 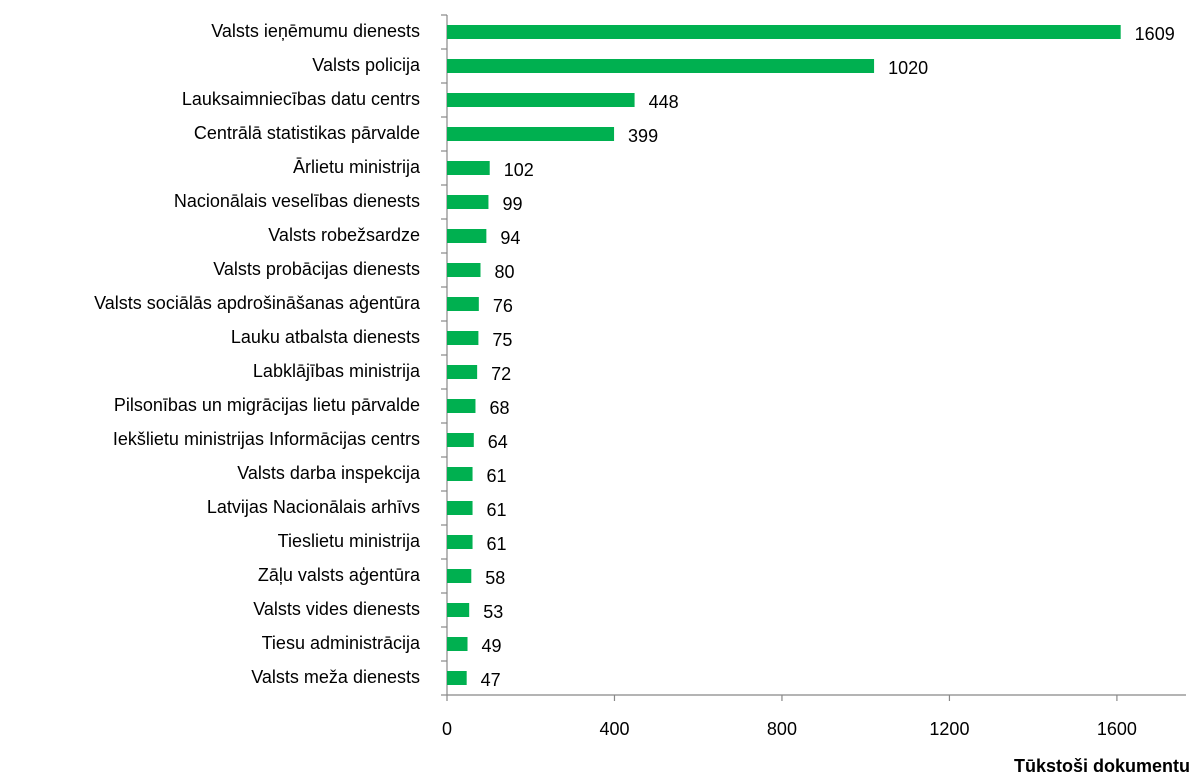 I want to click on value-label: 53, so click(x=493, y=612).